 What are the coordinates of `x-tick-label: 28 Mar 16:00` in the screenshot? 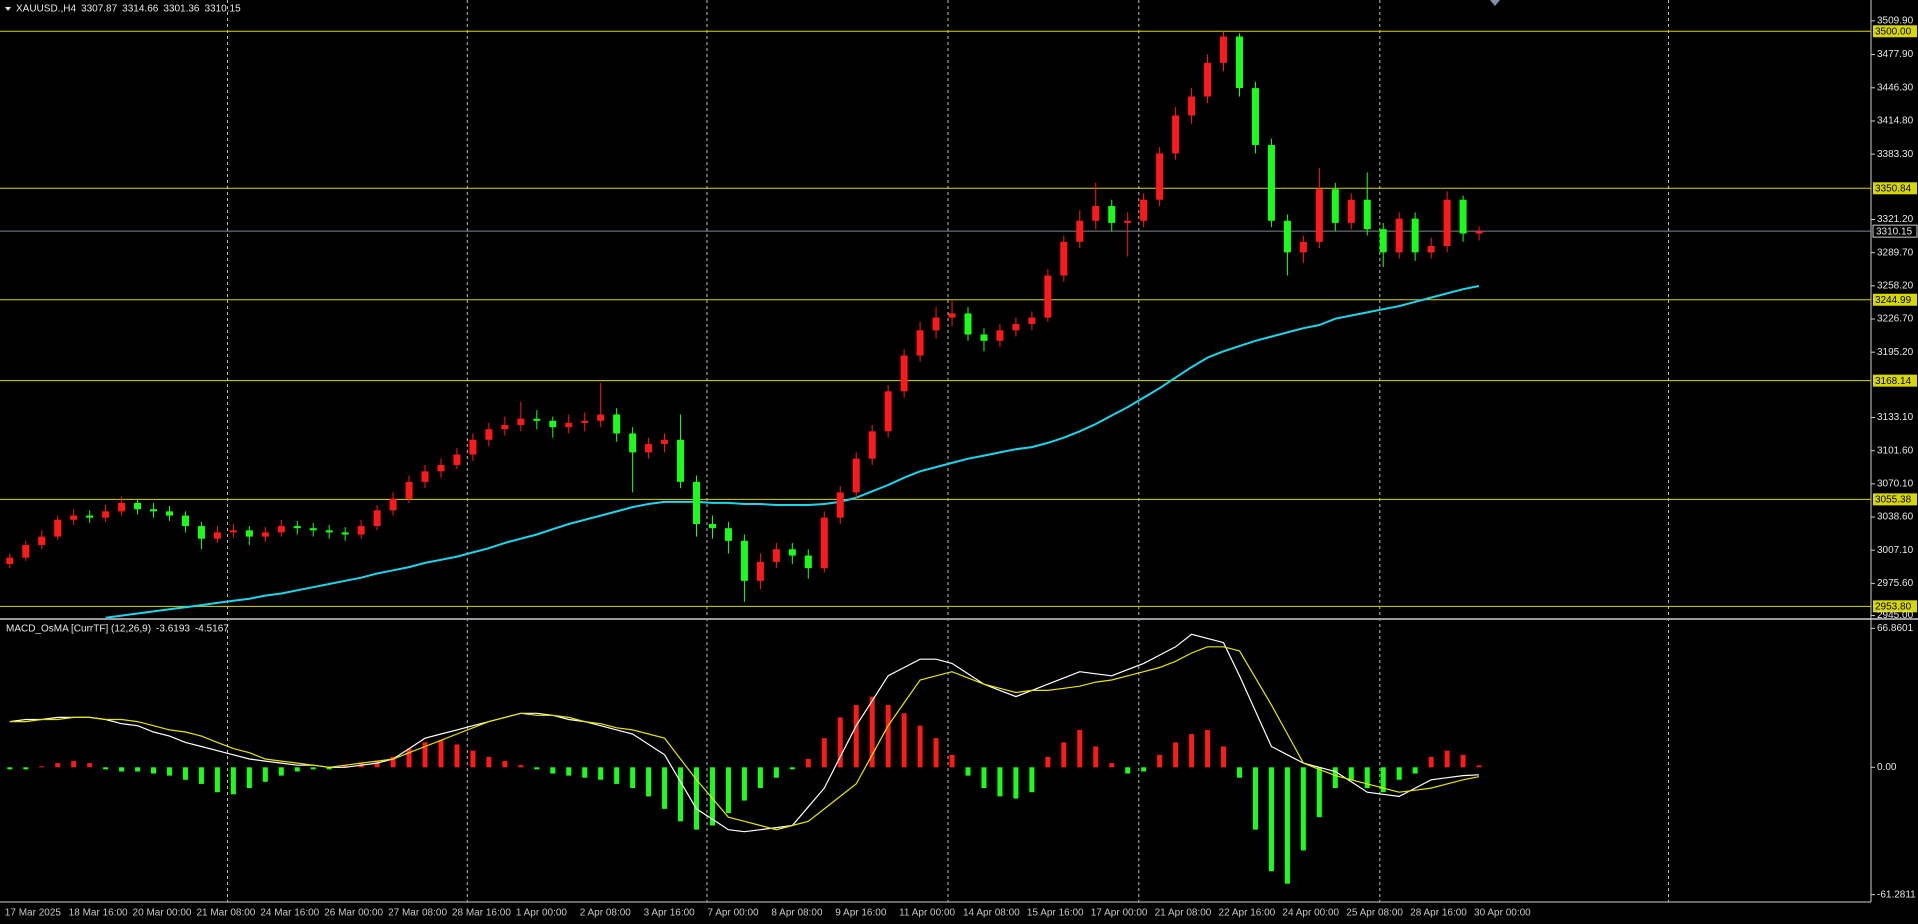 It's located at (481, 913).